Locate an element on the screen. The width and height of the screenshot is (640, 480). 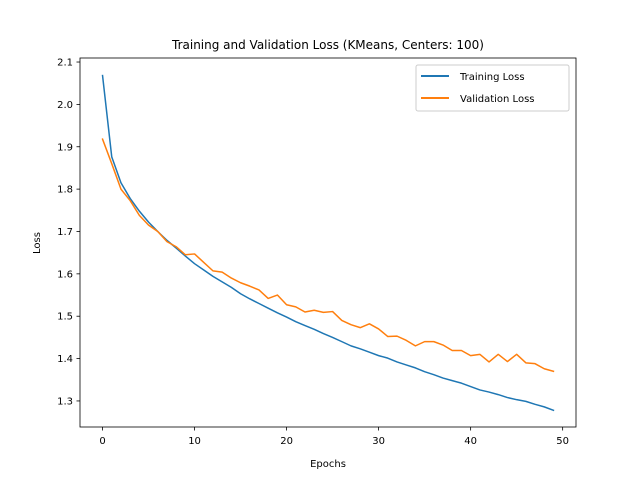
y-axis: 1.3 1.4 1.5 1.6 1.7 1.8 1.9 2.0 2.1 is located at coordinates (68, 232).